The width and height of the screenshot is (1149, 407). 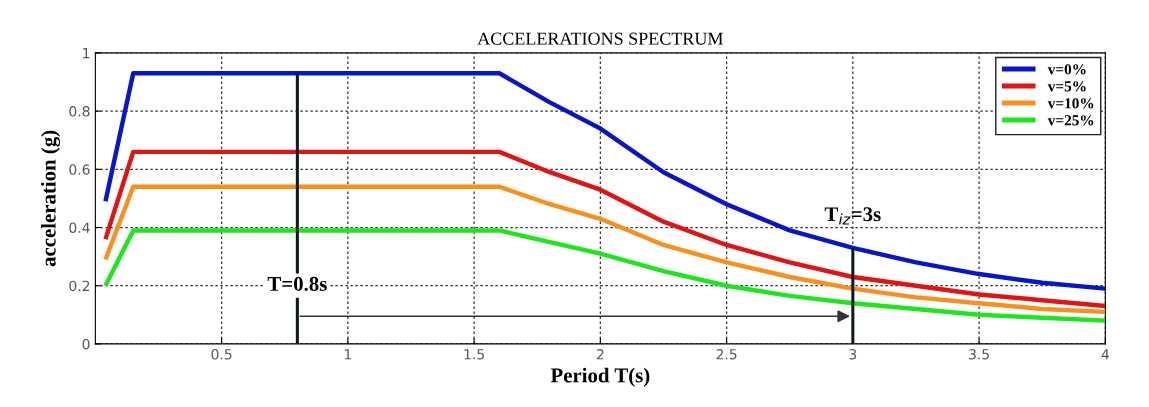 I want to click on y-axis-title: acceleration (g), so click(x=51, y=198).